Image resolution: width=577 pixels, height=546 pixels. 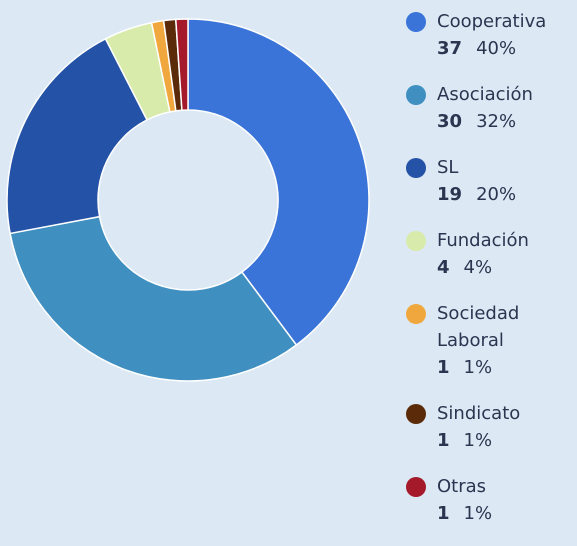 I want to click on legend-item: Asociación 30 32%, so click(x=491, y=108).